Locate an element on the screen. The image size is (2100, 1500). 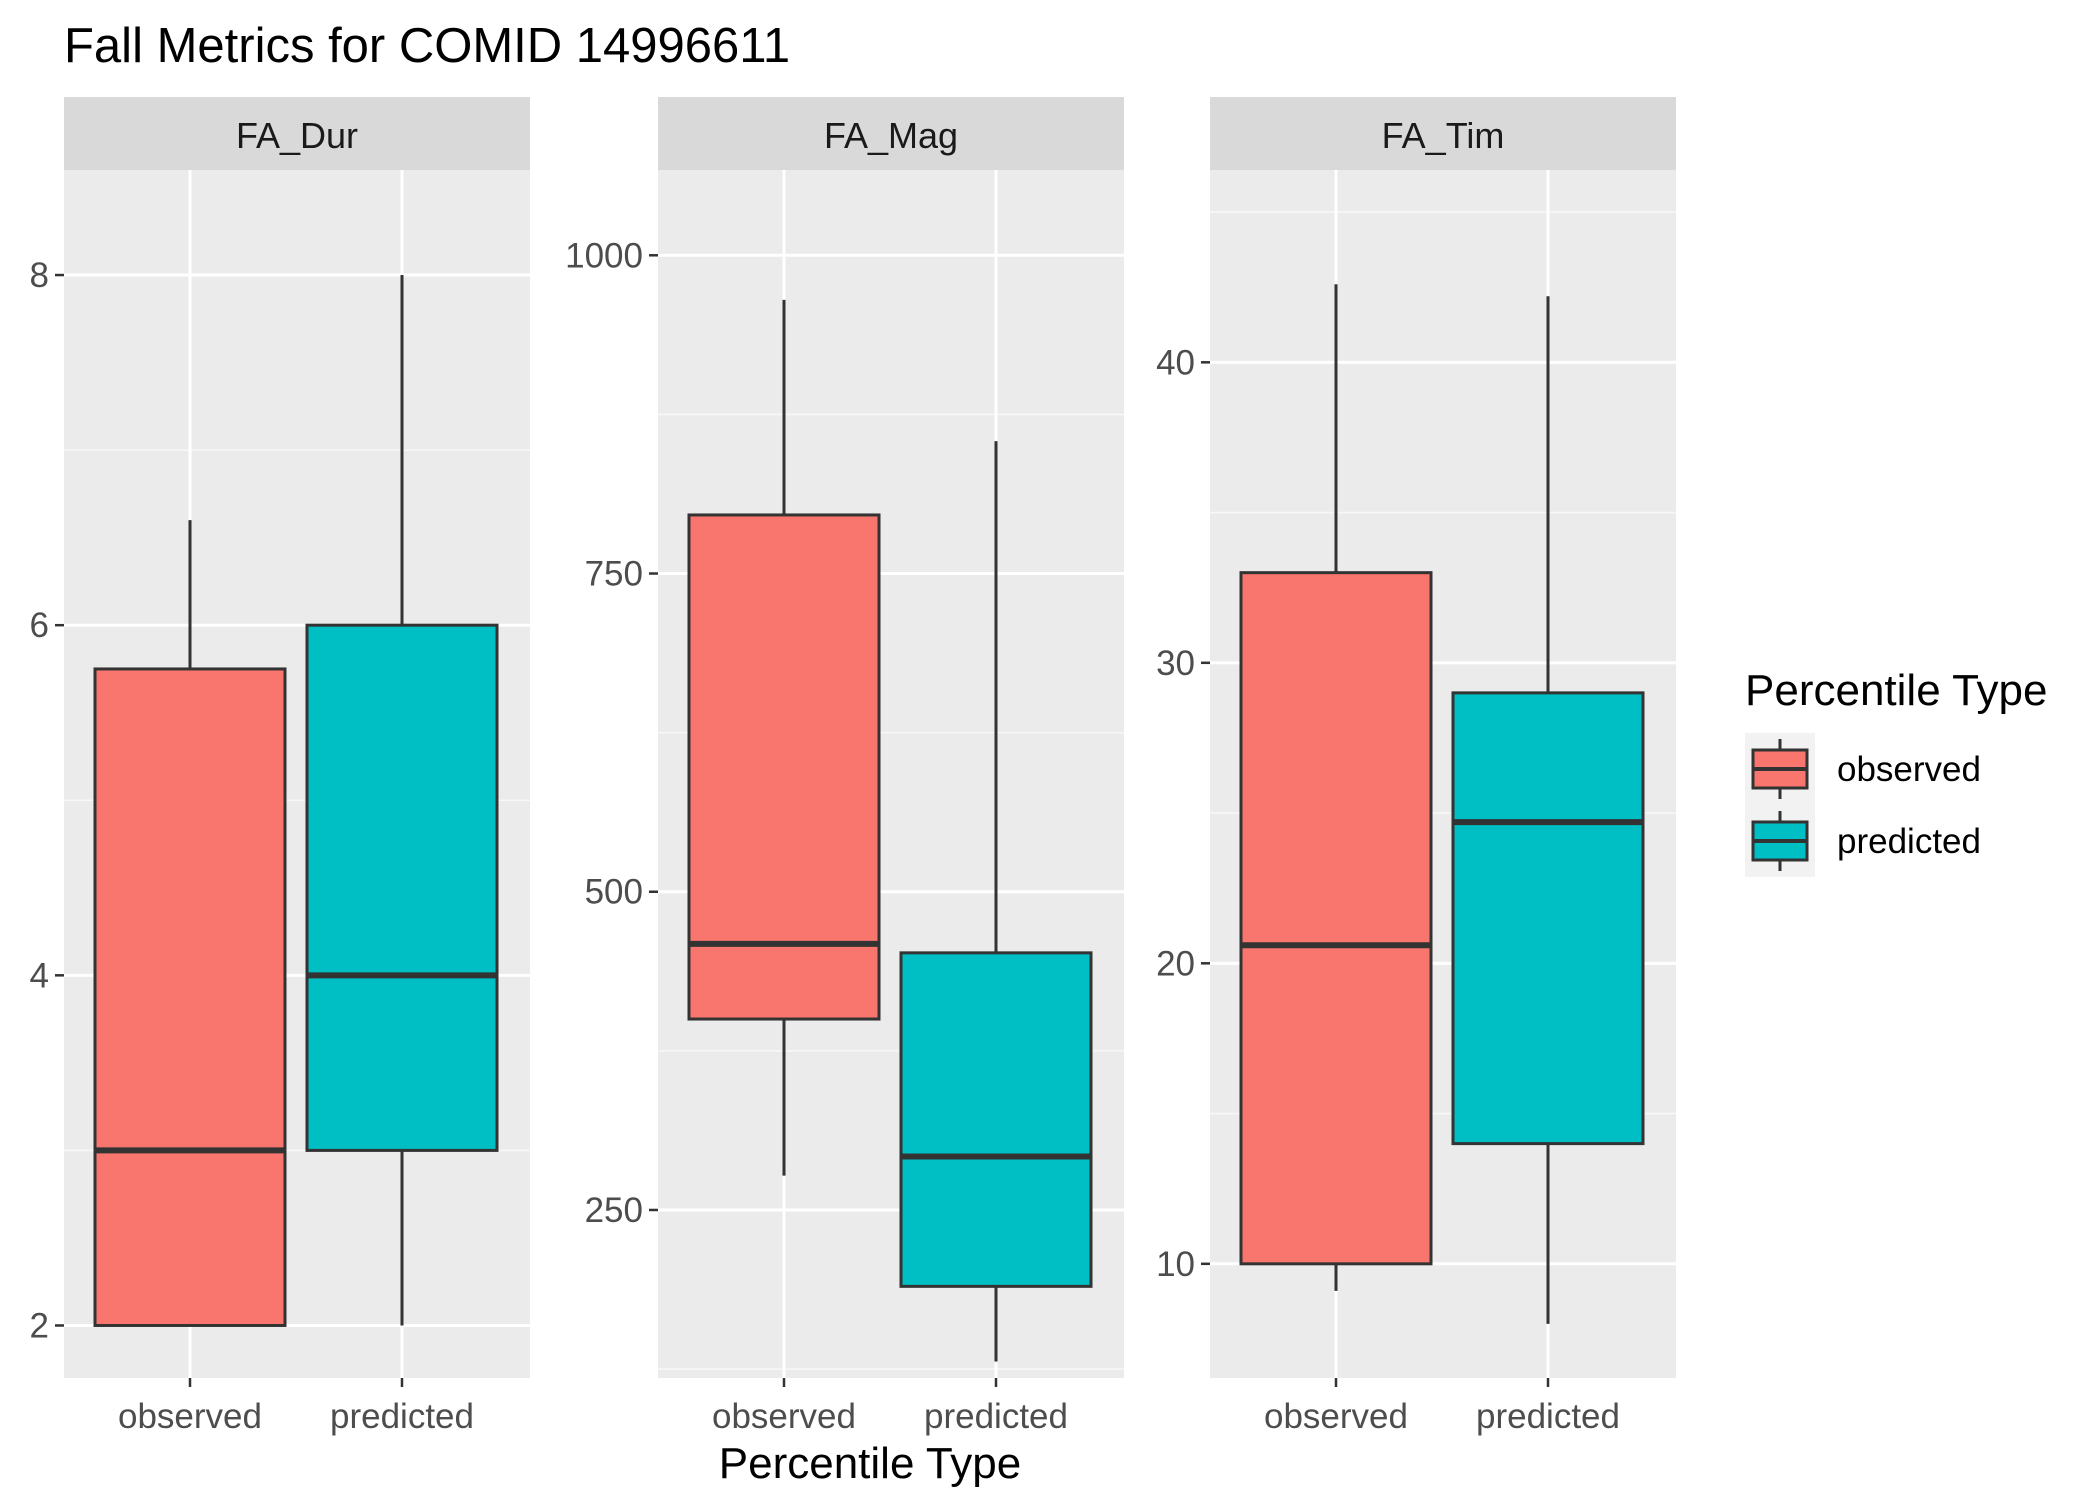
y-tick-label: 4 is located at coordinates (39, 975).